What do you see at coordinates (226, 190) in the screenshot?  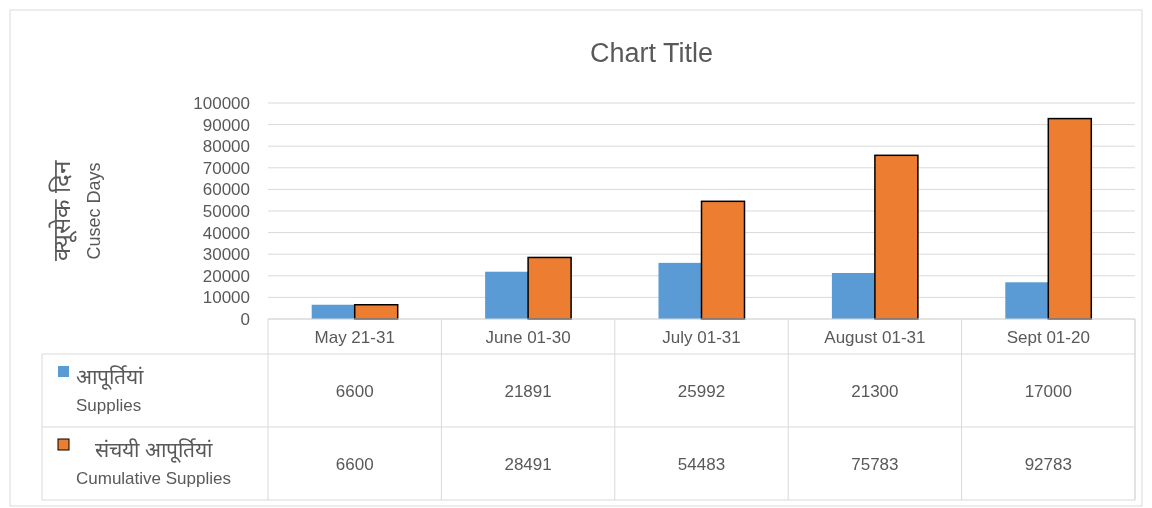 I see `ytick: 60000` at bounding box center [226, 190].